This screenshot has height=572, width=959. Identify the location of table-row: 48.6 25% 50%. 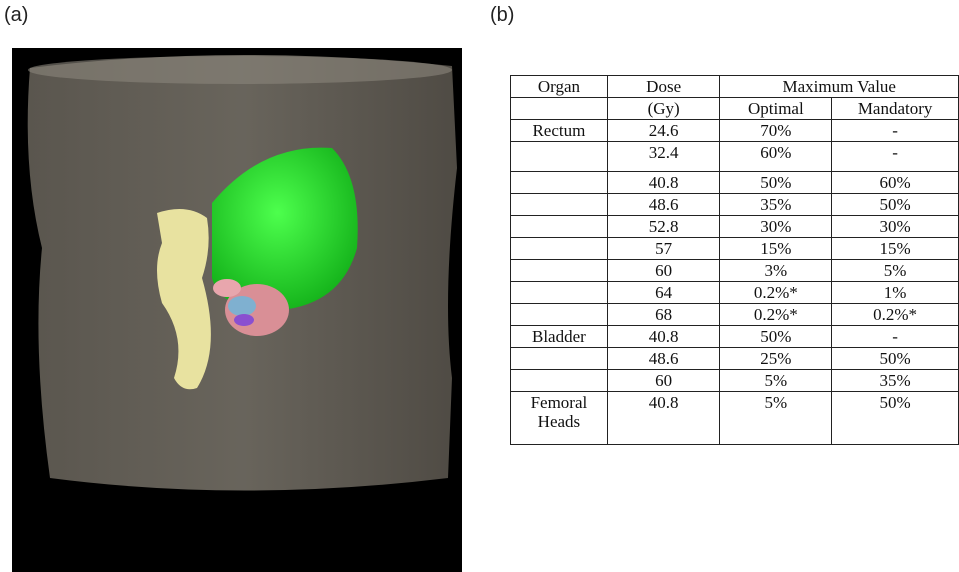
(734, 358).